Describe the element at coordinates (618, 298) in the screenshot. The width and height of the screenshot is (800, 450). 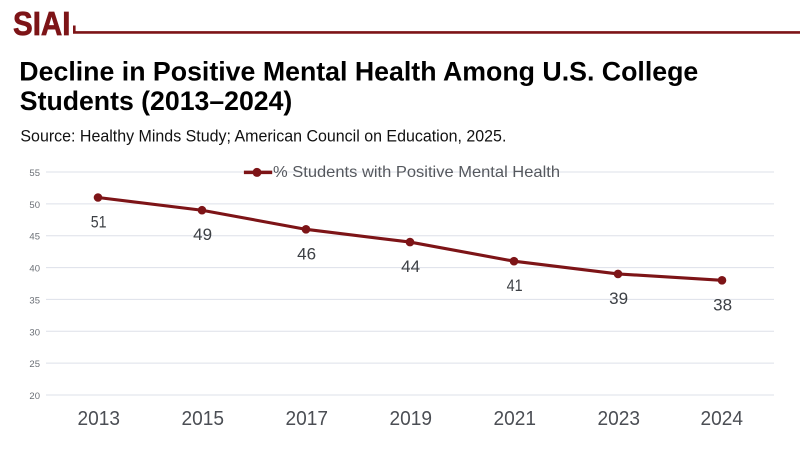
I see `svg-text: 39` at that location.